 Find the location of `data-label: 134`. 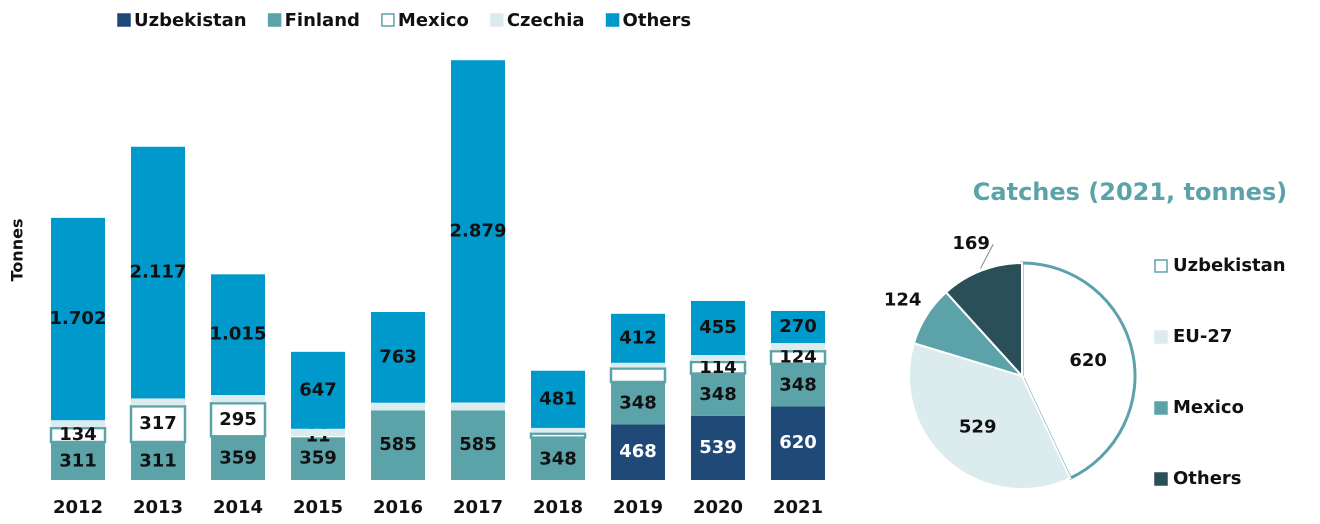

data-label: 134 is located at coordinates (78, 434).